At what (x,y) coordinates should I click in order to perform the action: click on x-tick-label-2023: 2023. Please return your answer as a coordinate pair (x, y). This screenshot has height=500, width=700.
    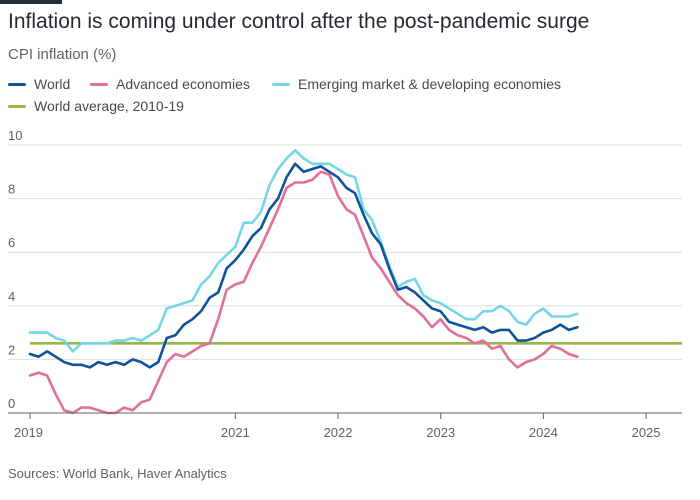
    Looking at the image, I should click on (440, 432).